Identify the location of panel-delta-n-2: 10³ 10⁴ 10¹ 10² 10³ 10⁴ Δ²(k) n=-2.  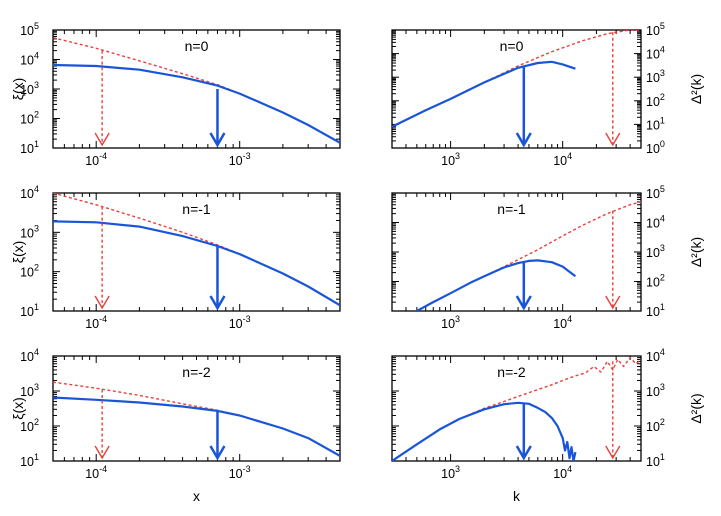
(547, 414).